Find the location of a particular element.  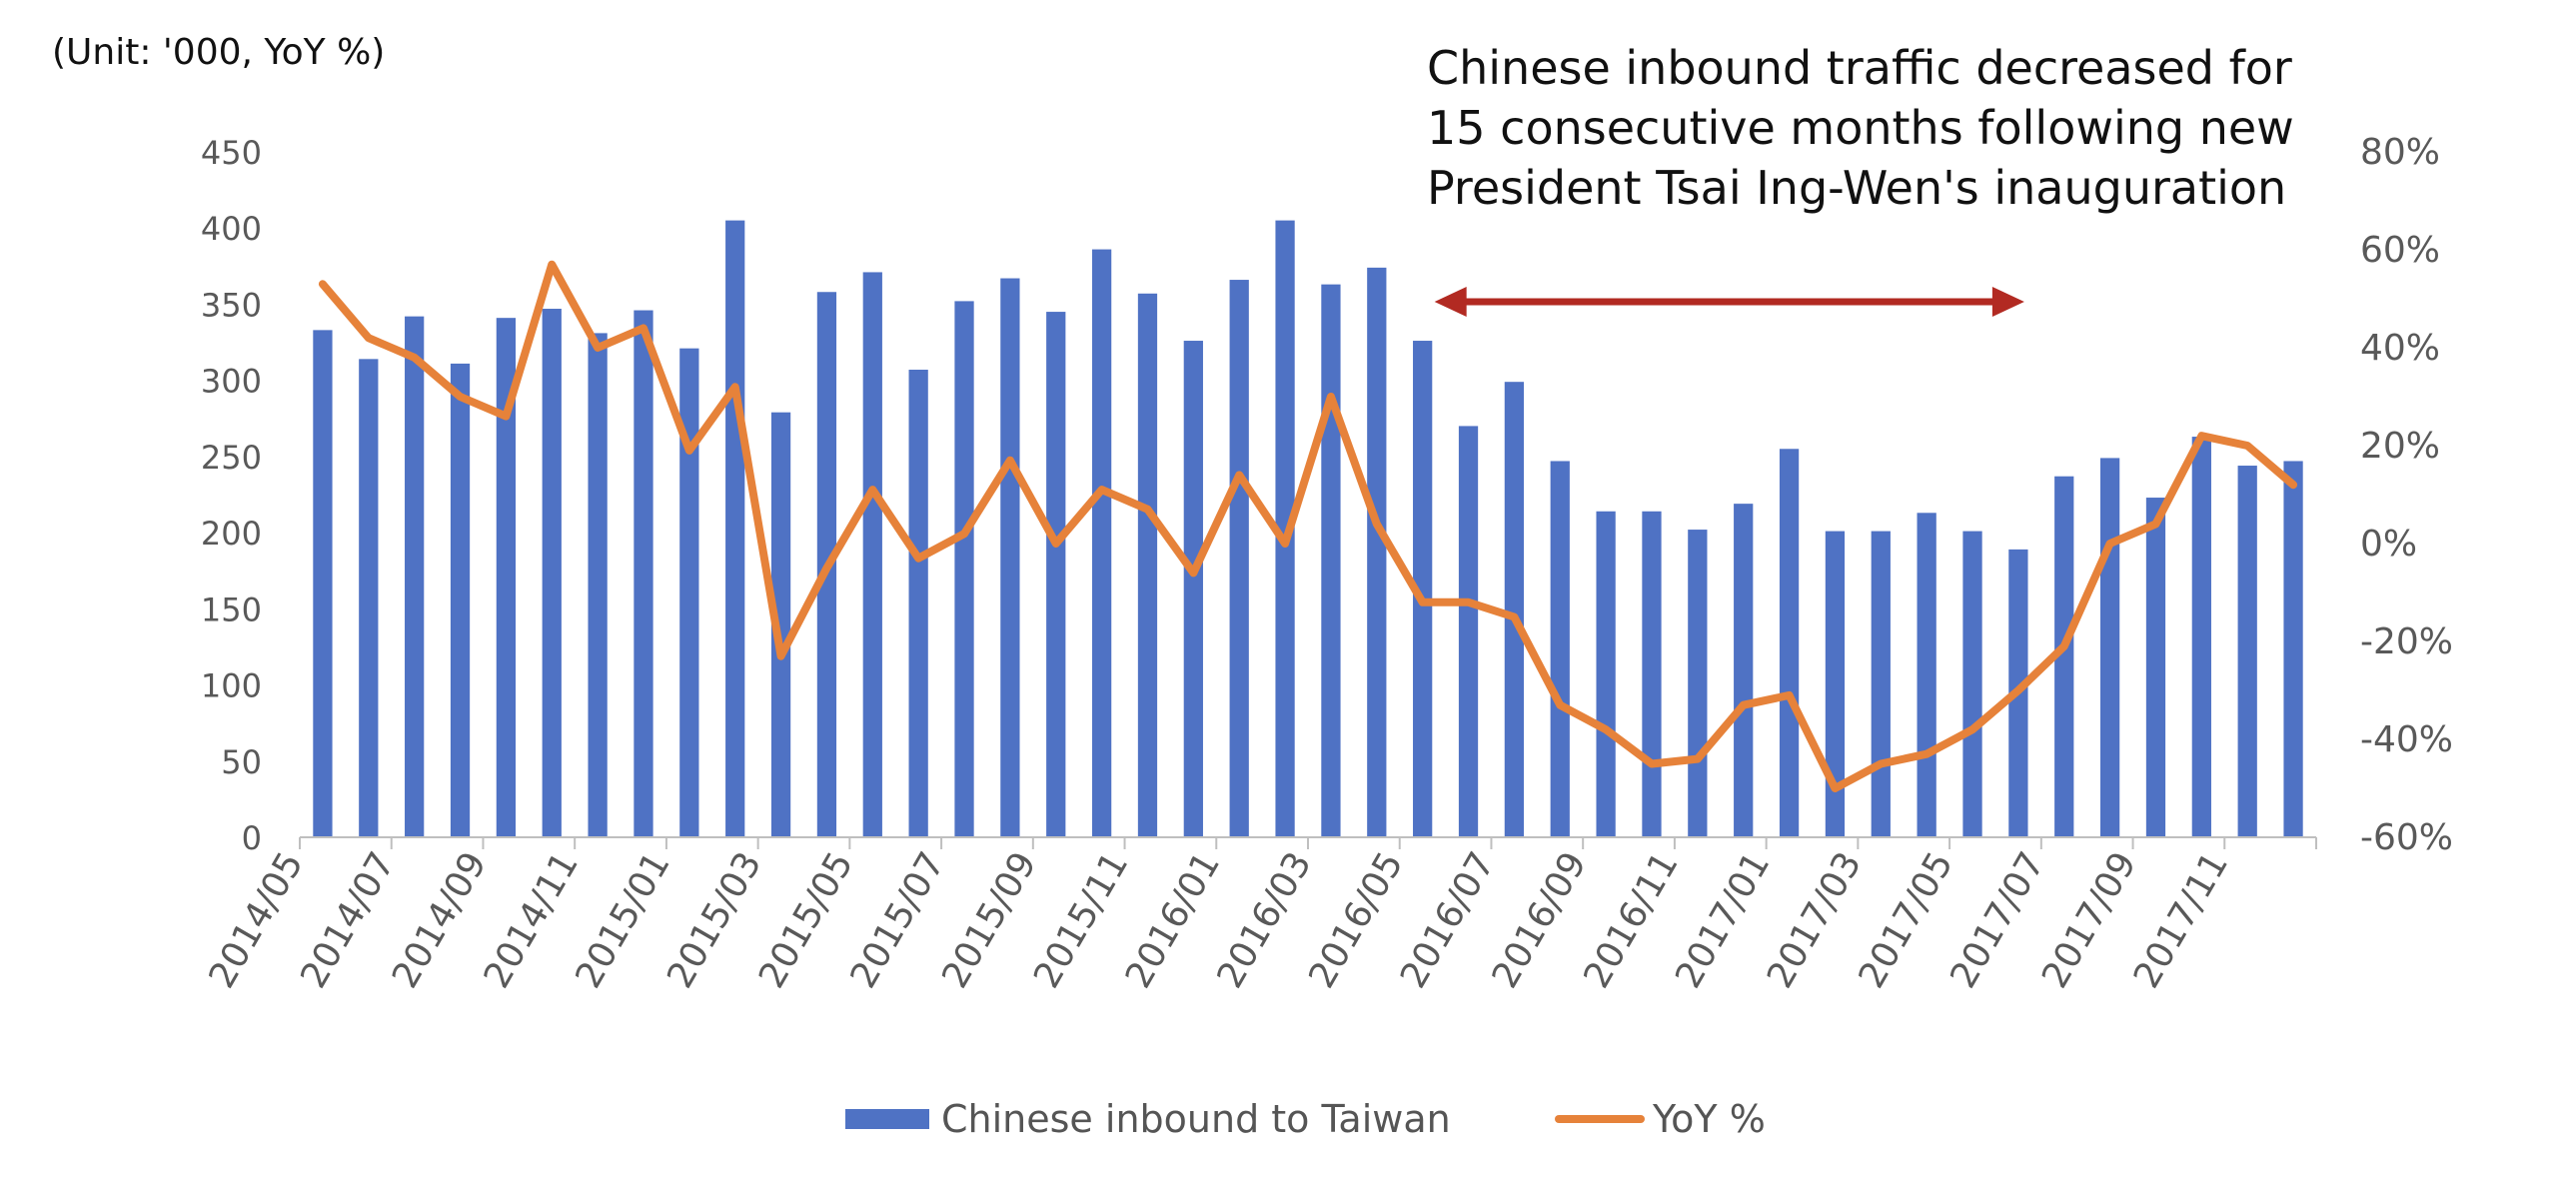

bar-2016/05 is located at coordinates (1423, 589).